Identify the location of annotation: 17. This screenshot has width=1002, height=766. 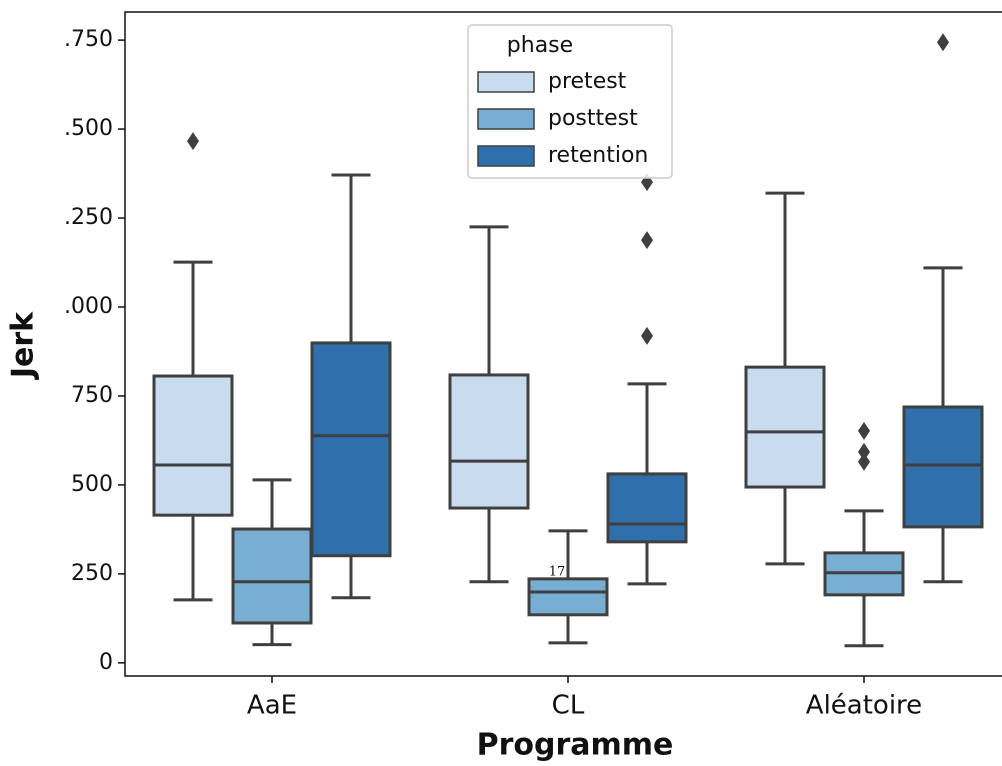
(557, 572).